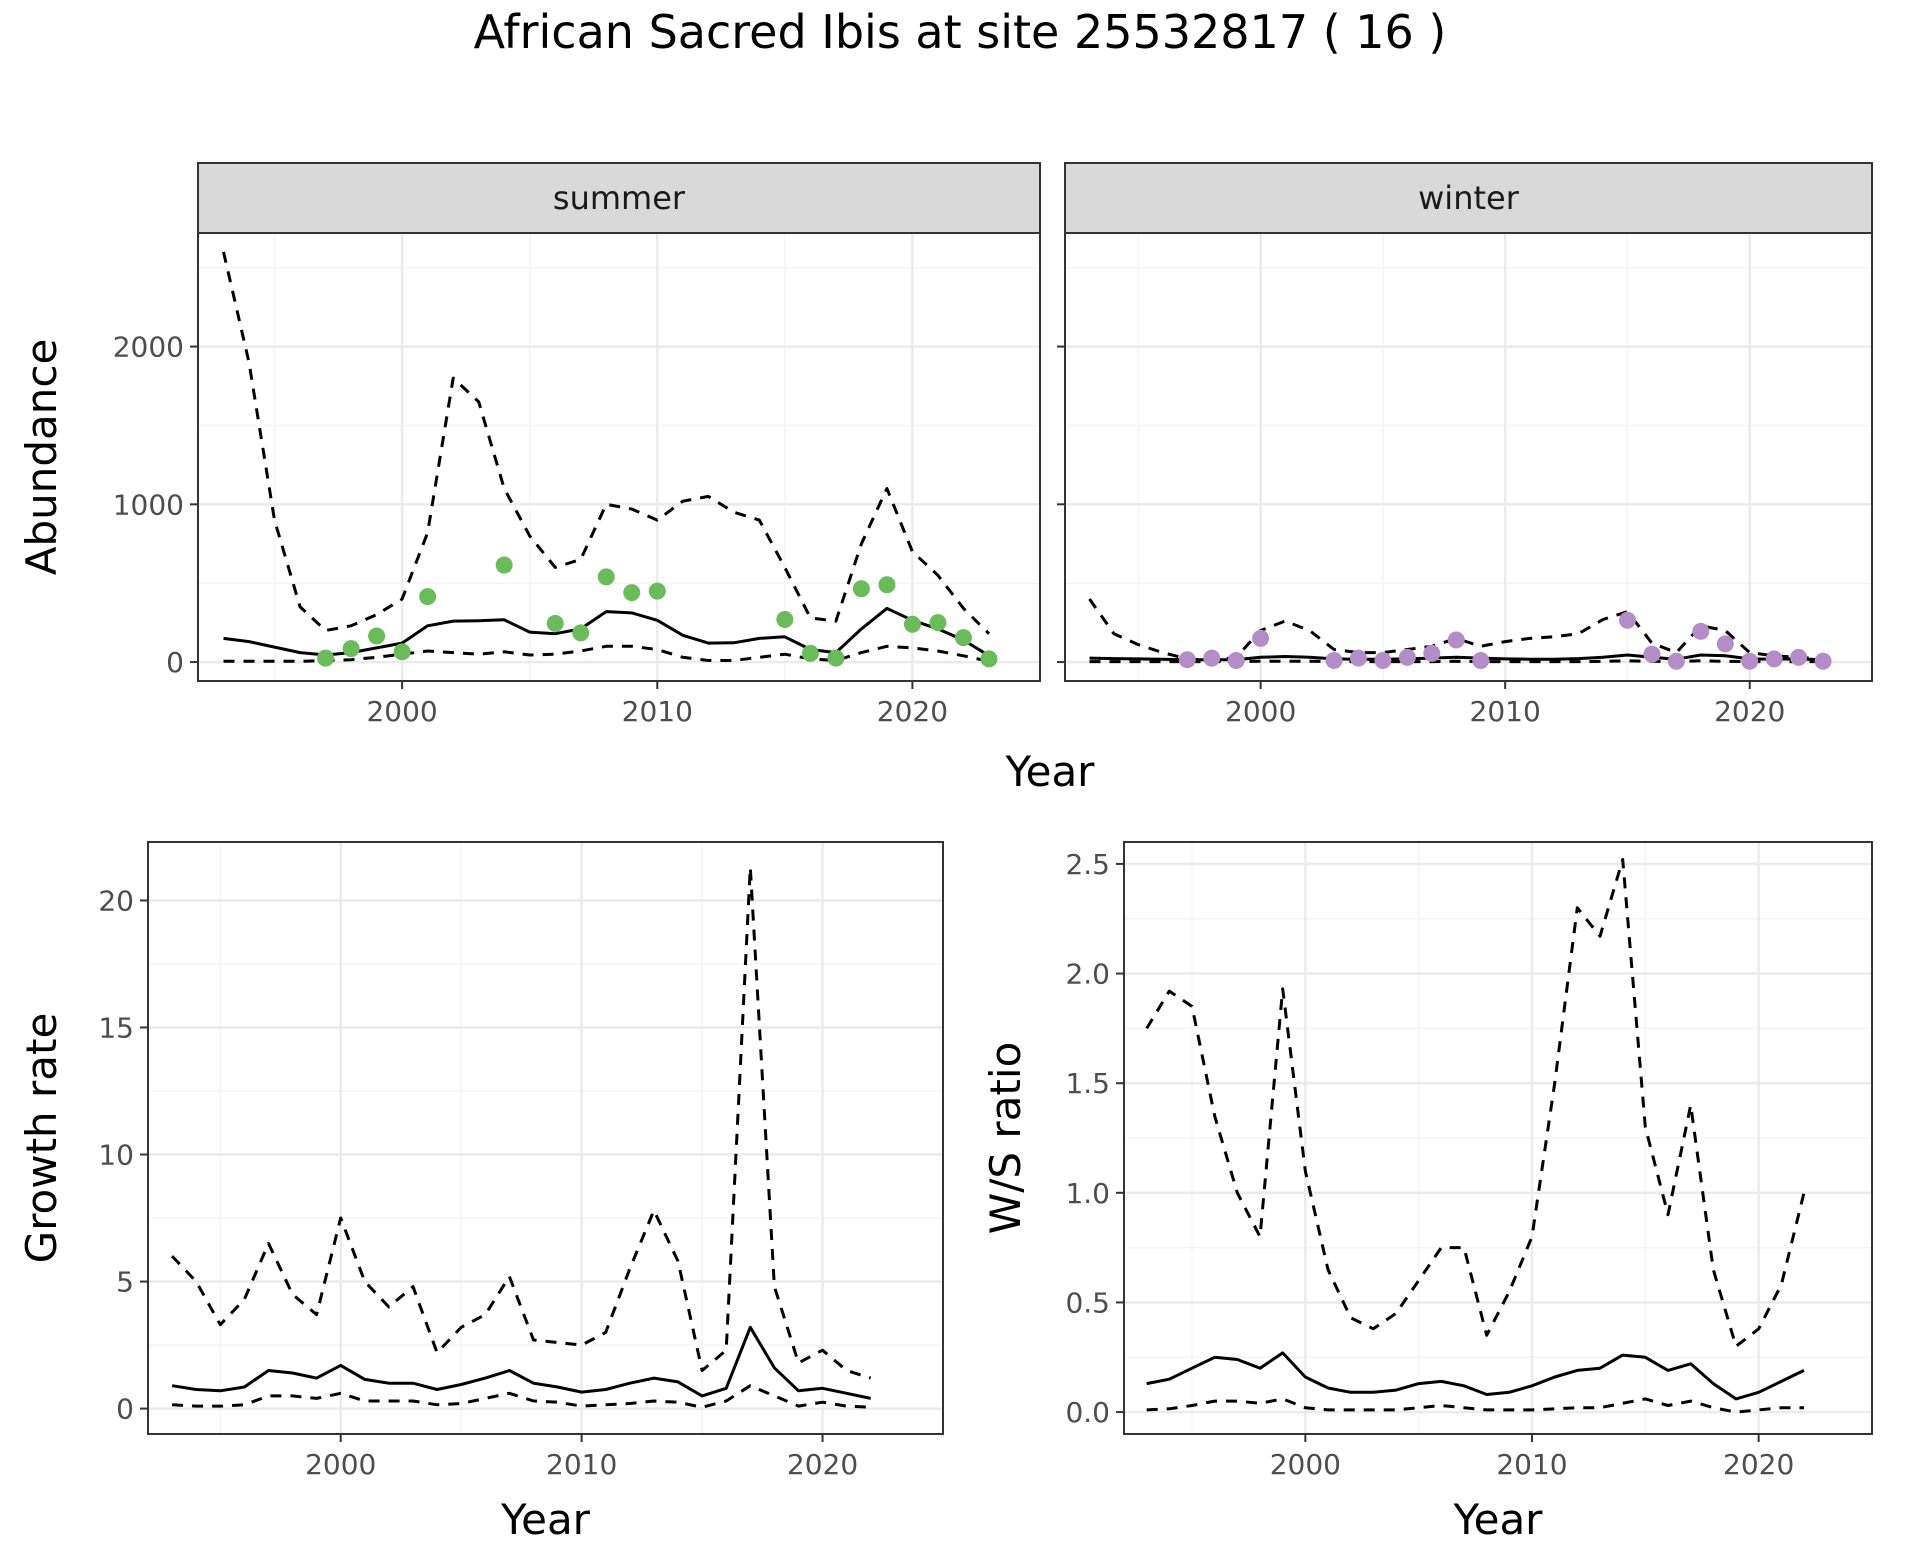  Describe the element at coordinates (116, 1155) in the screenshot. I see `y-tick-label: 10` at that location.